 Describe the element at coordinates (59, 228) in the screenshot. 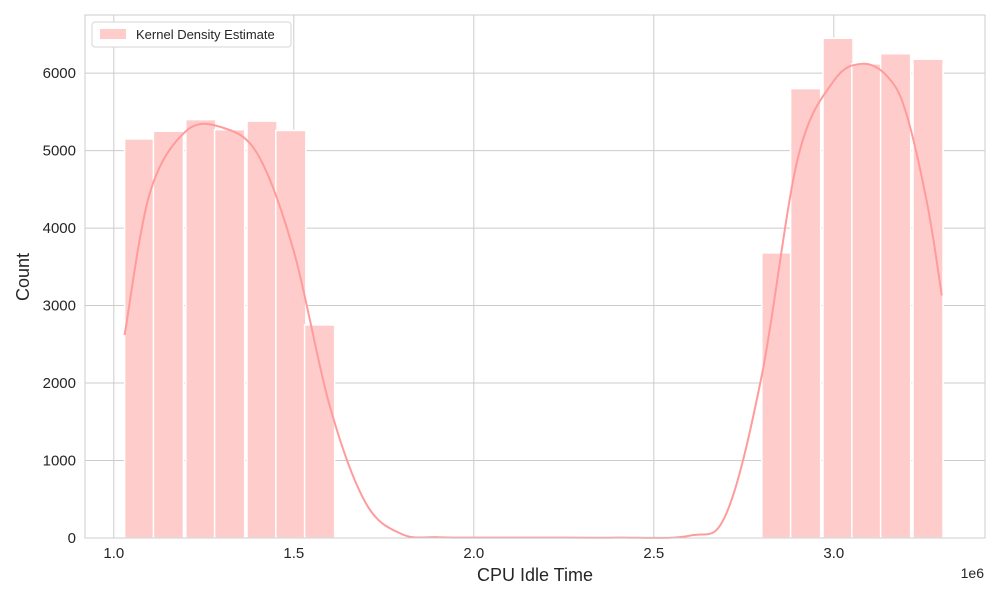

I see `y-tick-label: 4000` at that location.